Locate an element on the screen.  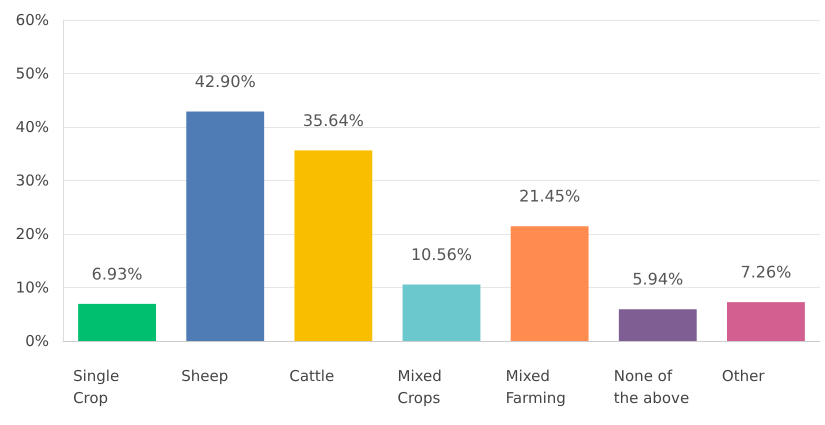
y-tick-label: 0% is located at coordinates (37, 341).